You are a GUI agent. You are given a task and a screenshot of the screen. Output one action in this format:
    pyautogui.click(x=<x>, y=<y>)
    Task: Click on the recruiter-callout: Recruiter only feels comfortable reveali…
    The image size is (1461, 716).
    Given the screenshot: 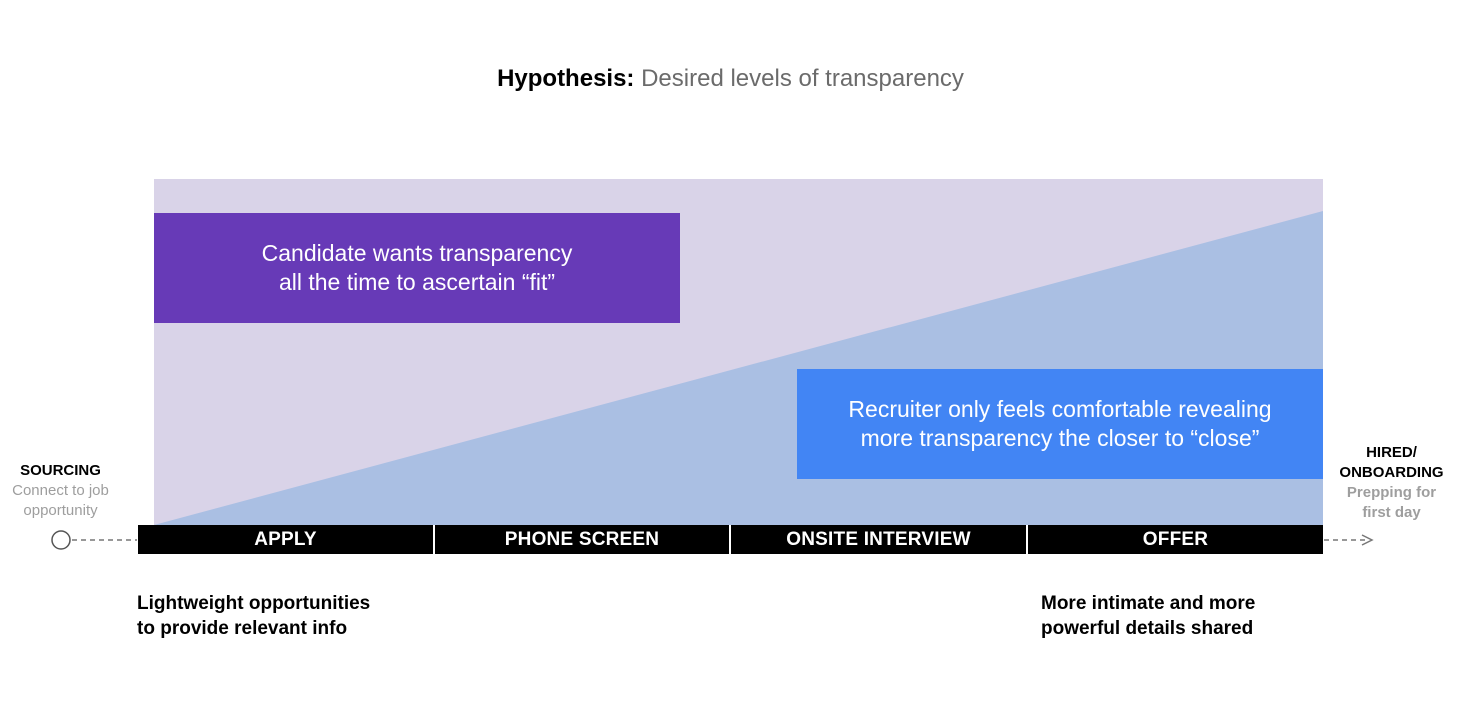 What is the action you would take?
    pyautogui.click(x=1060, y=424)
    